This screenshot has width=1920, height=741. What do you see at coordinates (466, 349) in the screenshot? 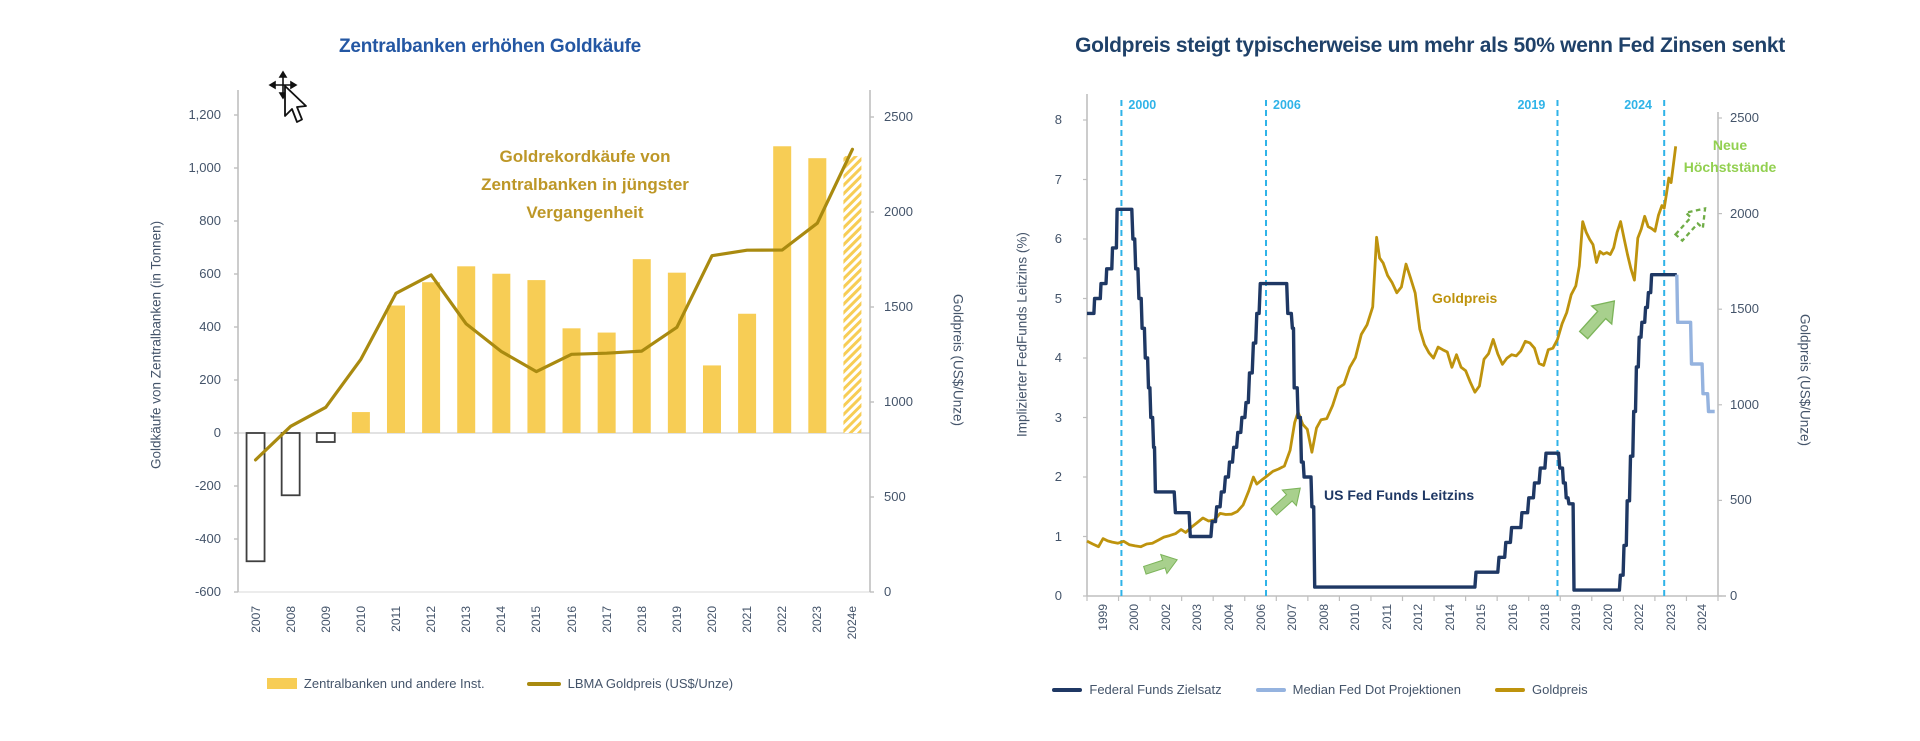
I see `bar-2013` at bounding box center [466, 349].